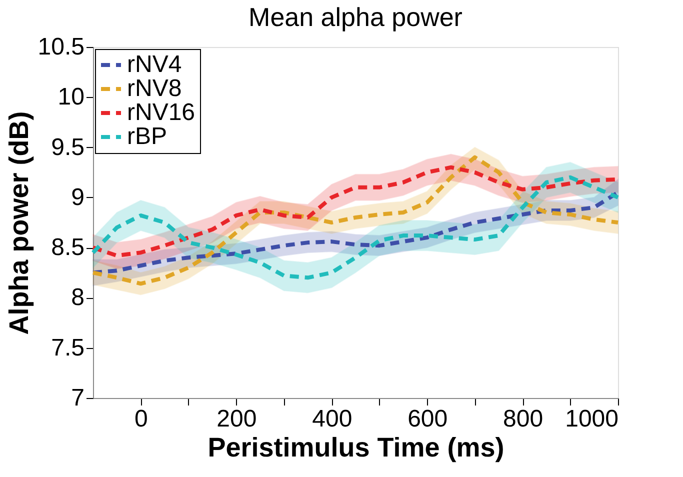  Describe the element at coordinates (67, 348) in the screenshot. I see `y-tick-label: 7.5` at that location.